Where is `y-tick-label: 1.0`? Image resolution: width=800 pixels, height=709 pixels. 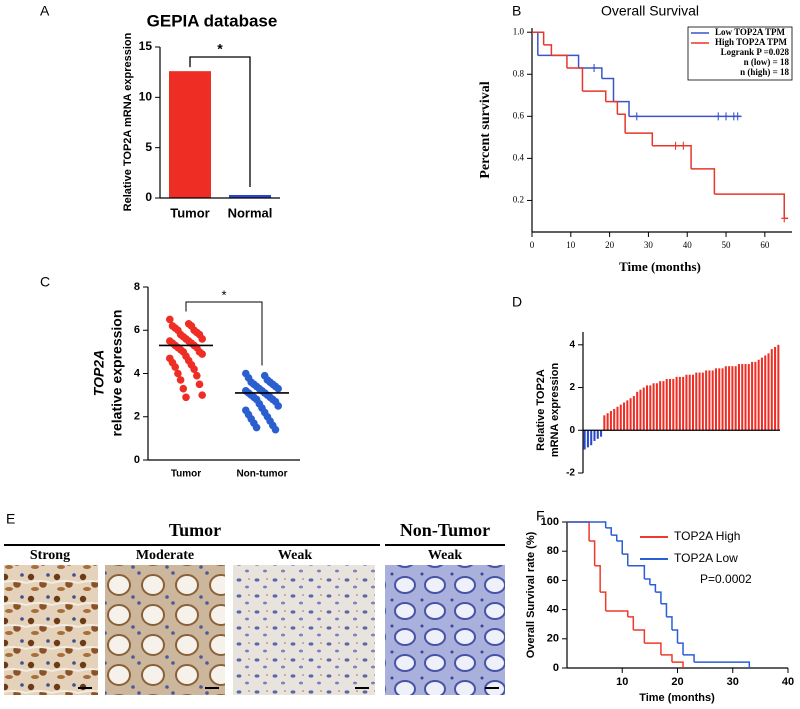
y-tick-label: 1.0 is located at coordinates (519, 31).